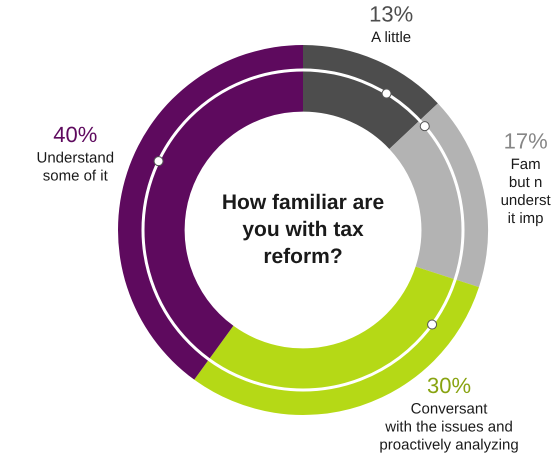 This screenshot has height=460, width=559. Describe the element at coordinates (526, 141) in the screenshot. I see `data-label: 17%` at that location.